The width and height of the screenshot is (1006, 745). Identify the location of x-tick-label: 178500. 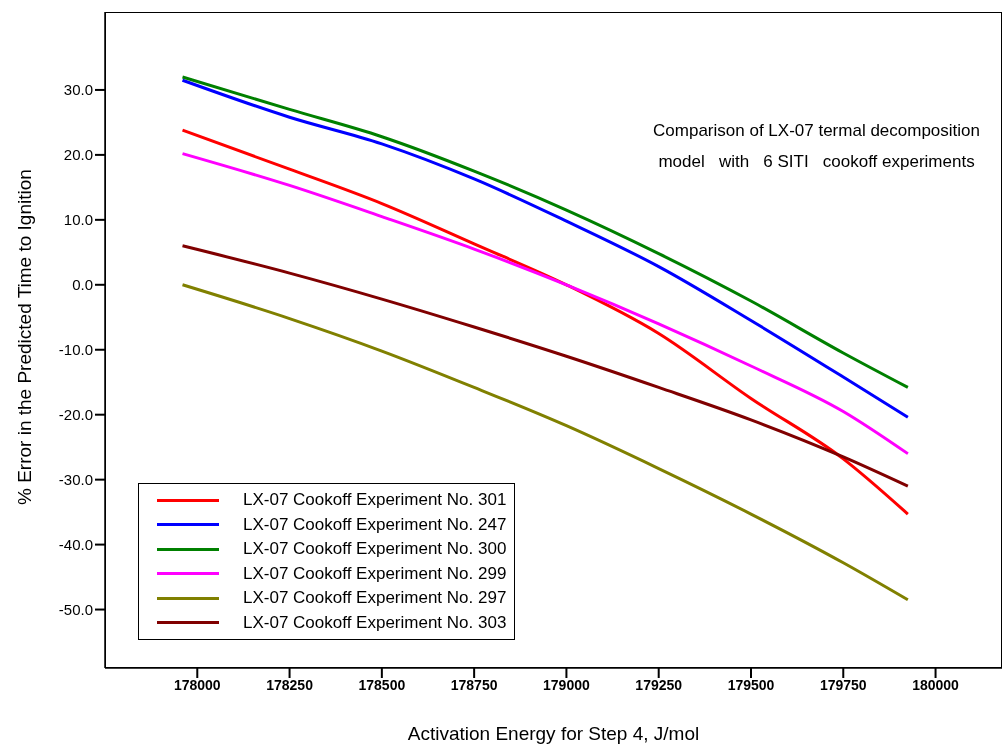
(382, 684).